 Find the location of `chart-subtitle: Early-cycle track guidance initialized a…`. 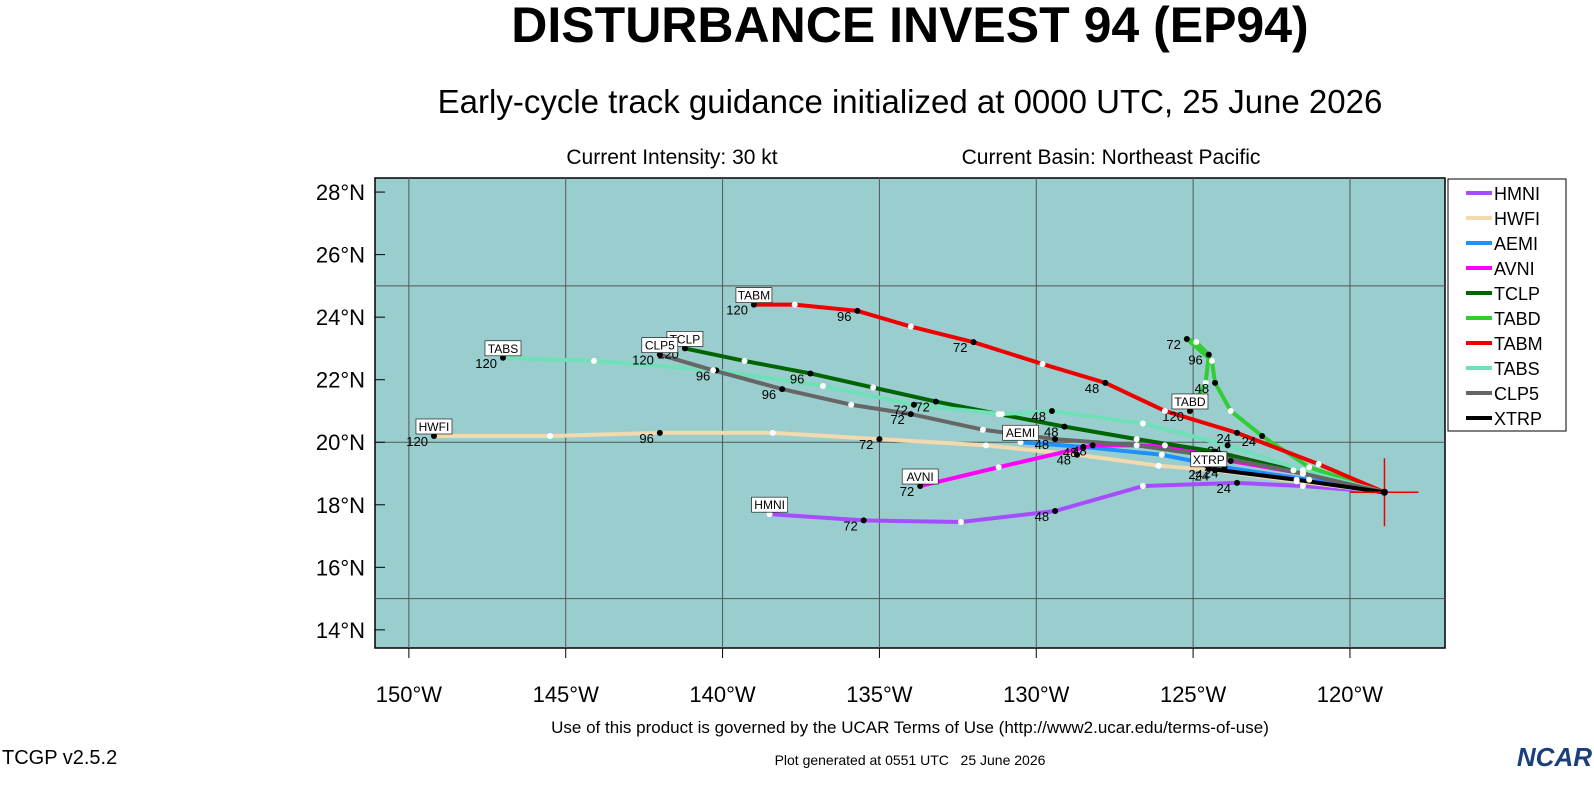

chart-subtitle: Early-cycle track guidance initialized a… is located at coordinates (910, 101).